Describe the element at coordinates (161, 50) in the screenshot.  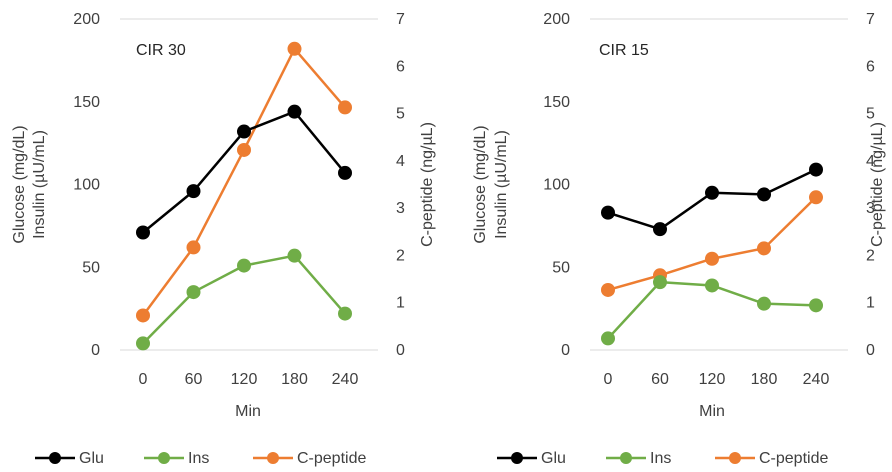
I see `panel-annotation: CIR 30` at that location.